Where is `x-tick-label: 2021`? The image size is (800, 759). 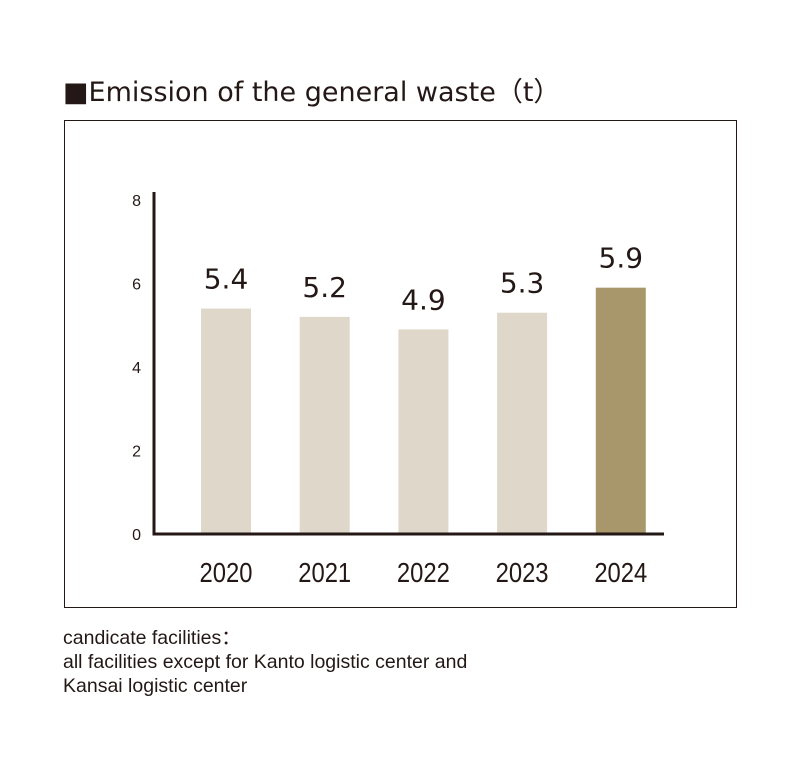 x-tick-label: 2021 is located at coordinates (324, 572).